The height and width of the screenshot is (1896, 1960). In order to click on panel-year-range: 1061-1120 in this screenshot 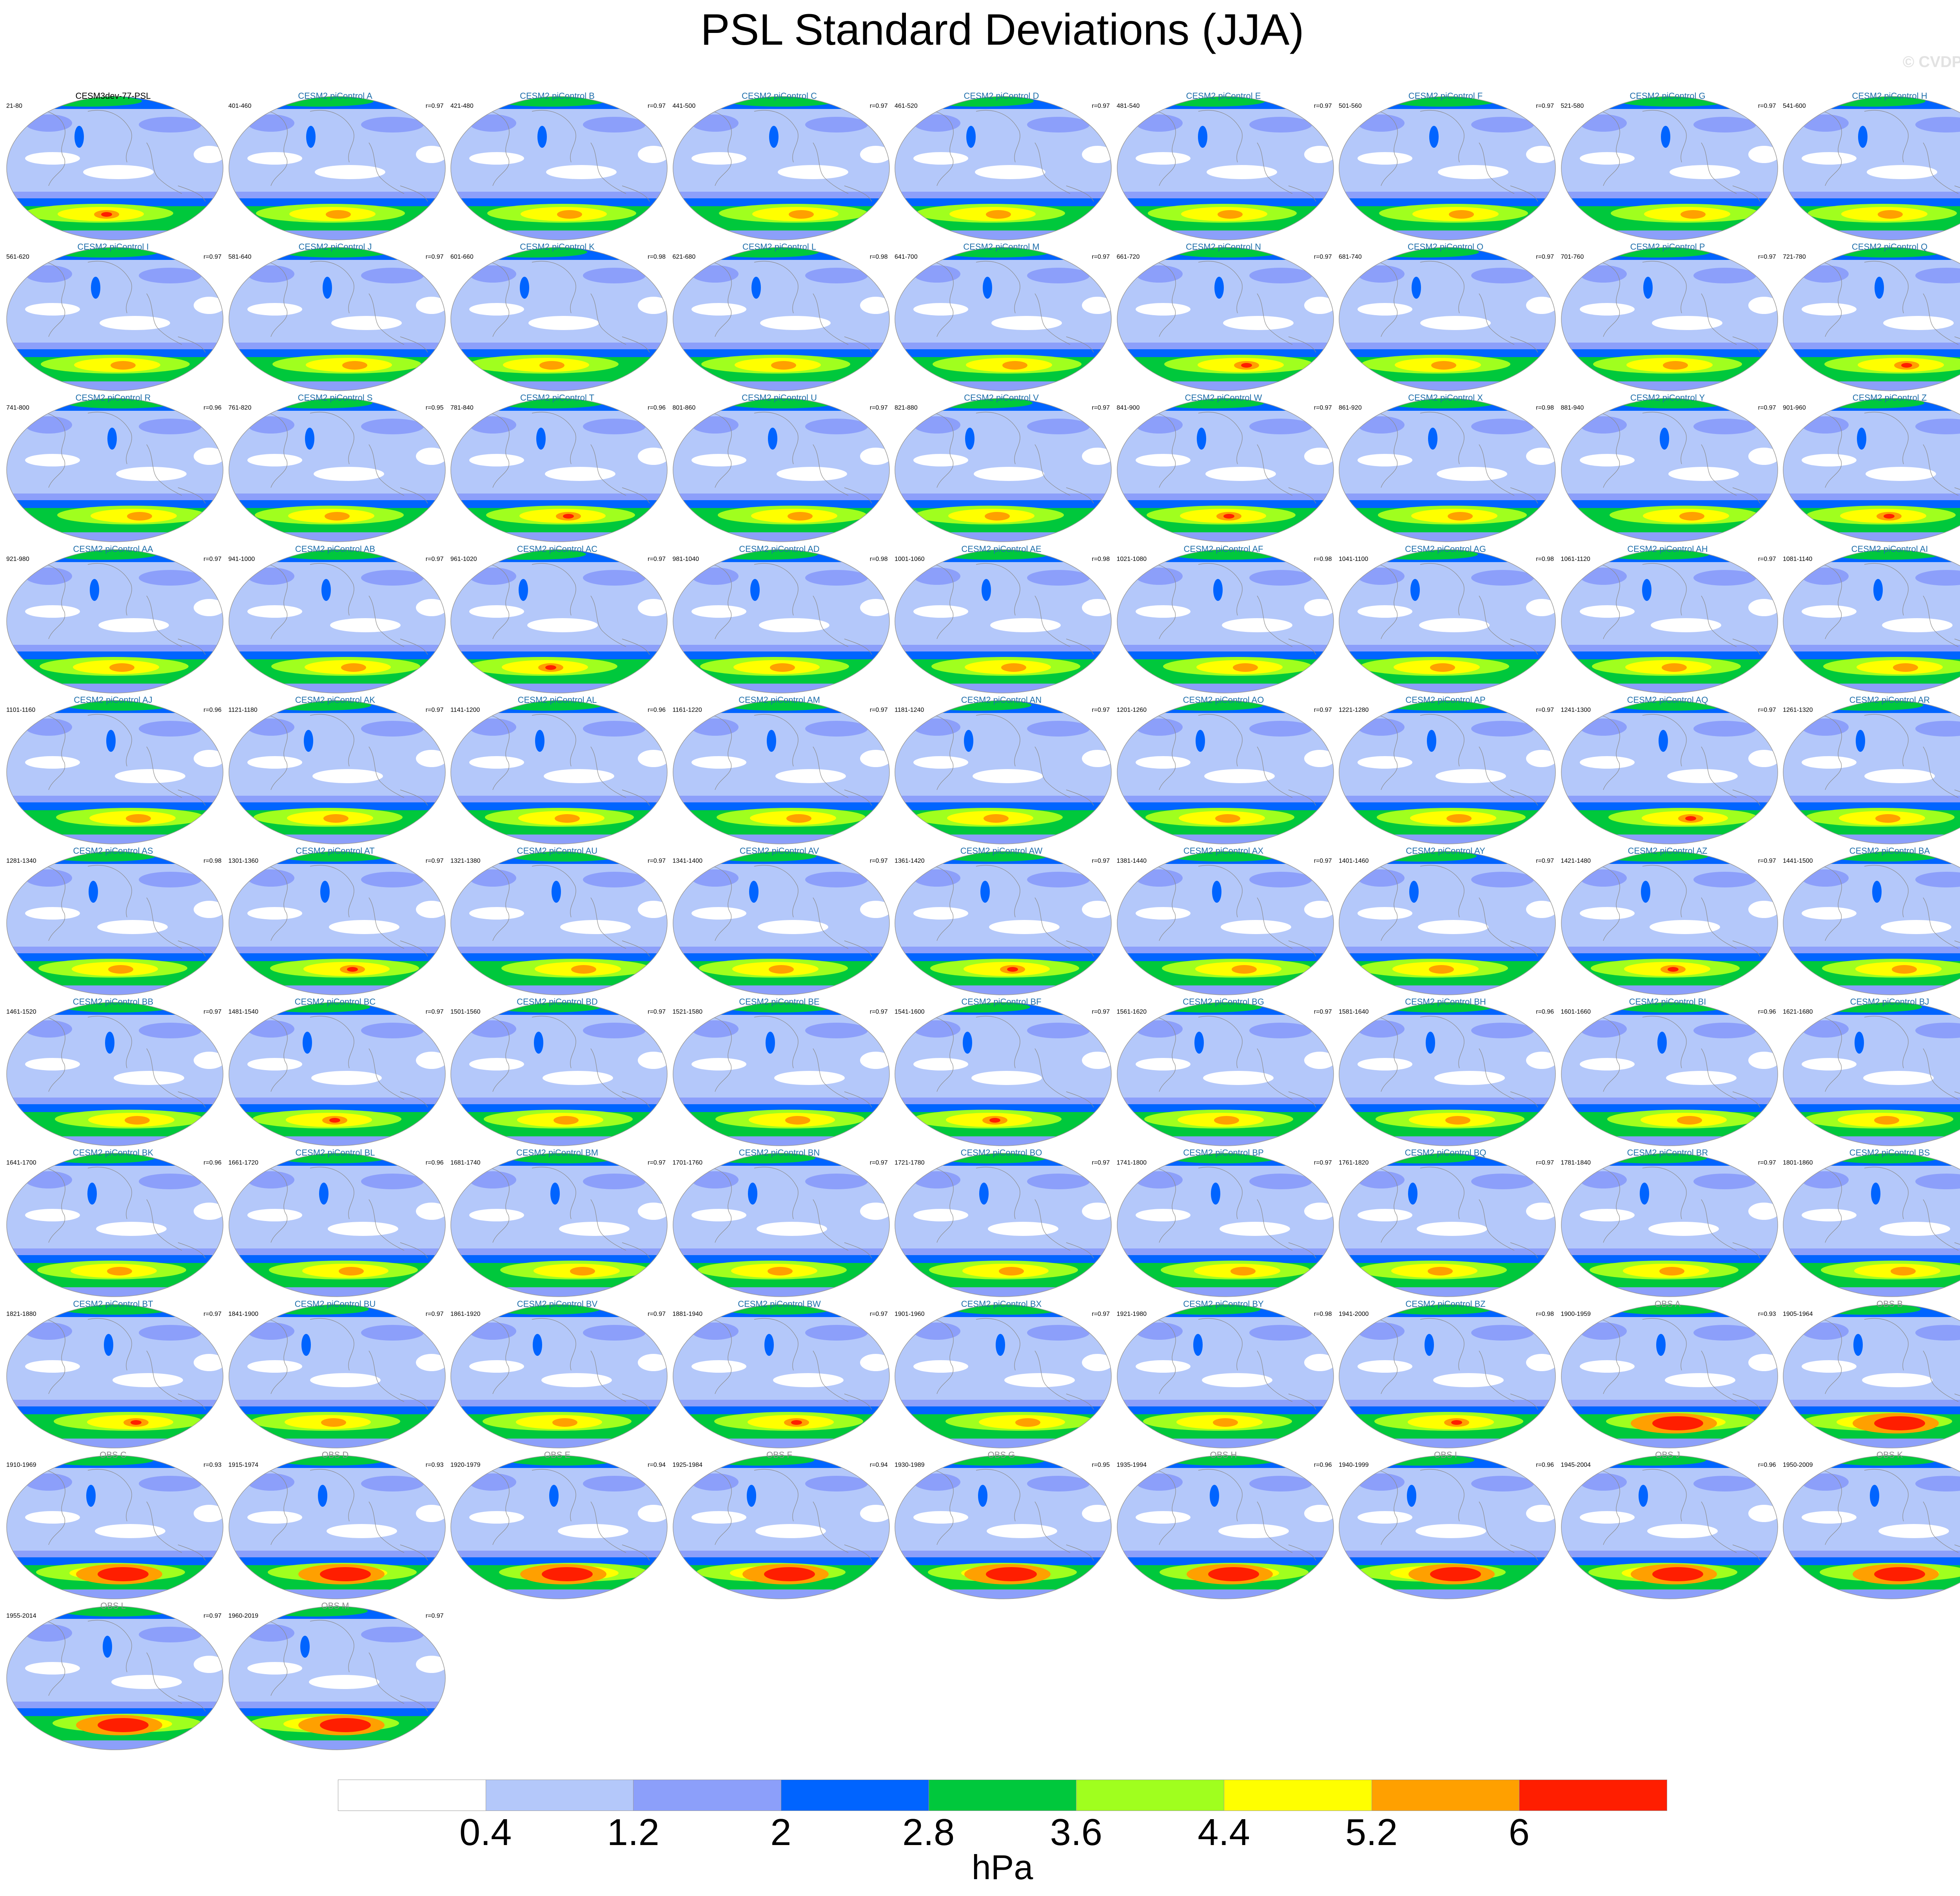, I will do `click(1575, 558)`.